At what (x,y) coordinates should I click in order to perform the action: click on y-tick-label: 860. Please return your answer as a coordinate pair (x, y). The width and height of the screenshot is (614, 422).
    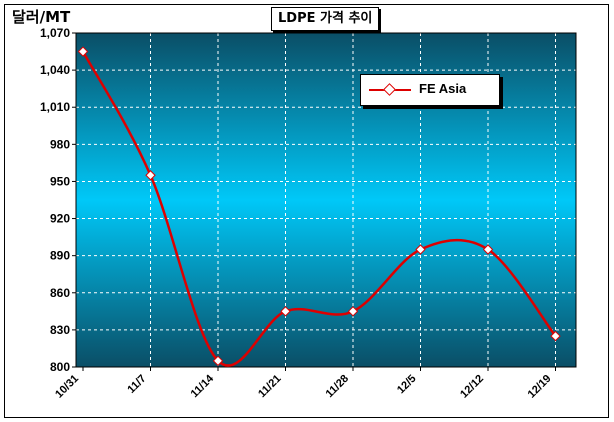
    Looking at the image, I should click on (60, 293).